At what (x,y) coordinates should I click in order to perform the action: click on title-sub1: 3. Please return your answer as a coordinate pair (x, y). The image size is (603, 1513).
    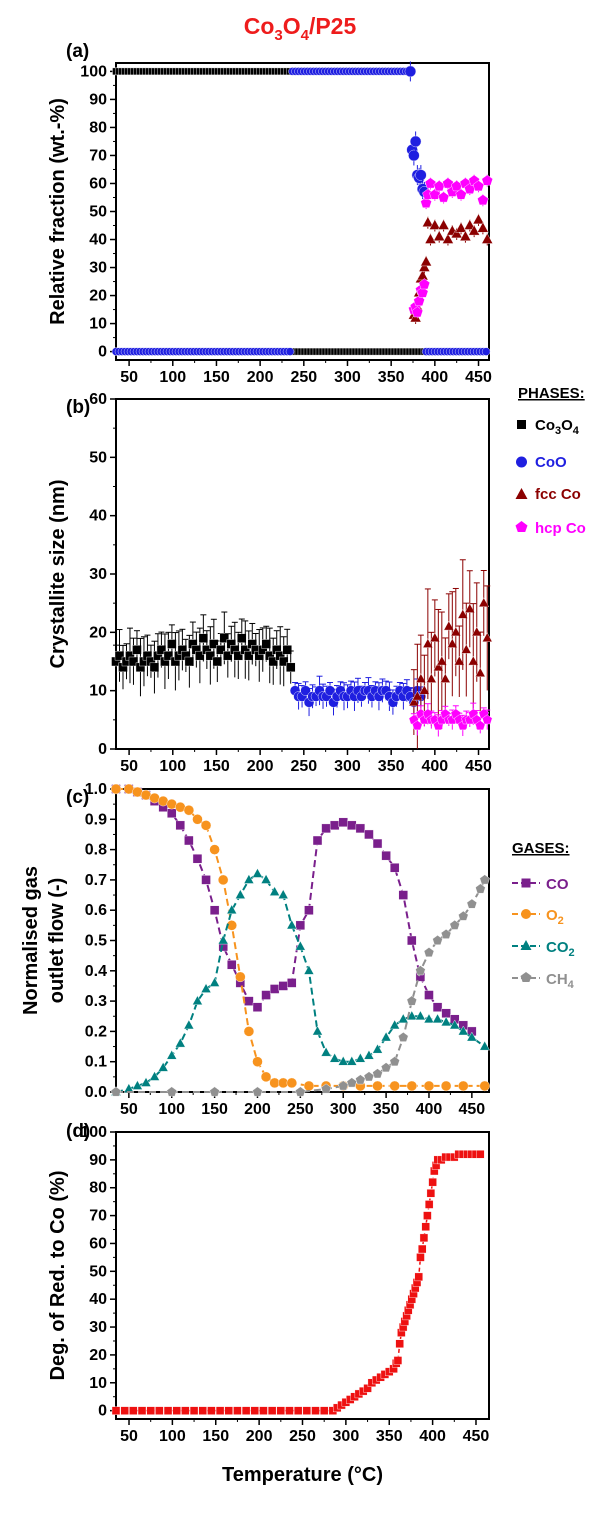
    Looking at the image, I should click on (278, 35).